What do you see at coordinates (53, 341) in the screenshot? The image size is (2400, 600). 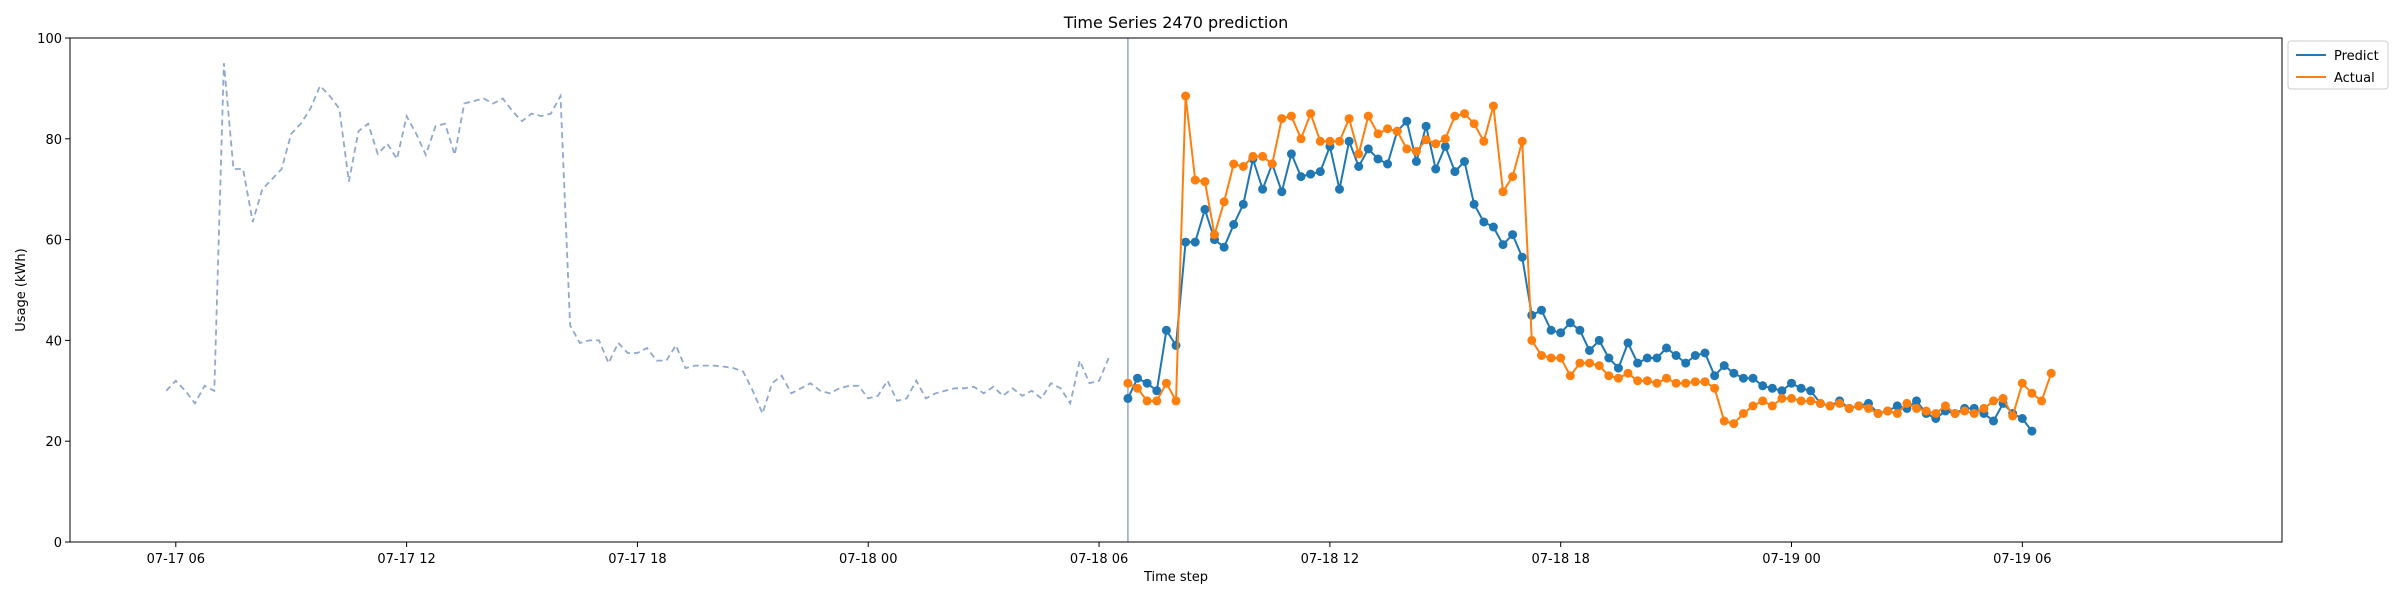 I see `y-tick-label: 40` at bounding box center [53, 341].